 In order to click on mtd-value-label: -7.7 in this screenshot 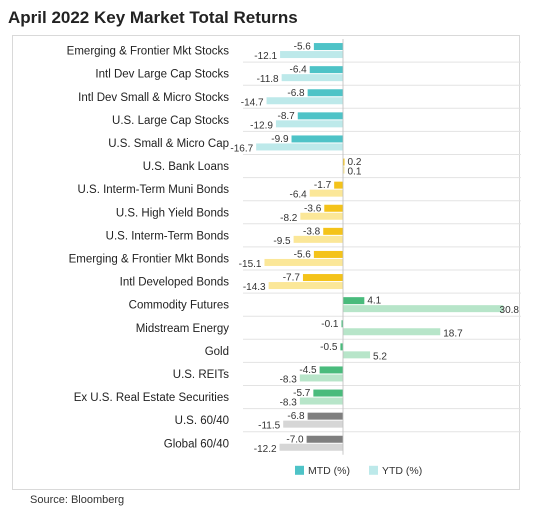, I will do `click(292, 278)`.